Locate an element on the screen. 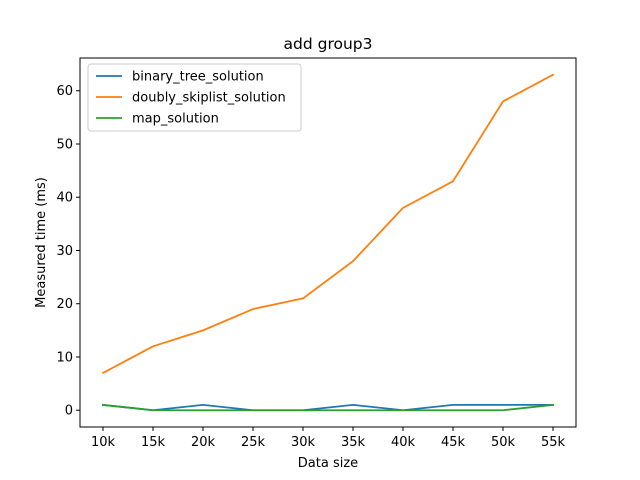  y-tick-label: 20 is located at coordinates (64, 304).